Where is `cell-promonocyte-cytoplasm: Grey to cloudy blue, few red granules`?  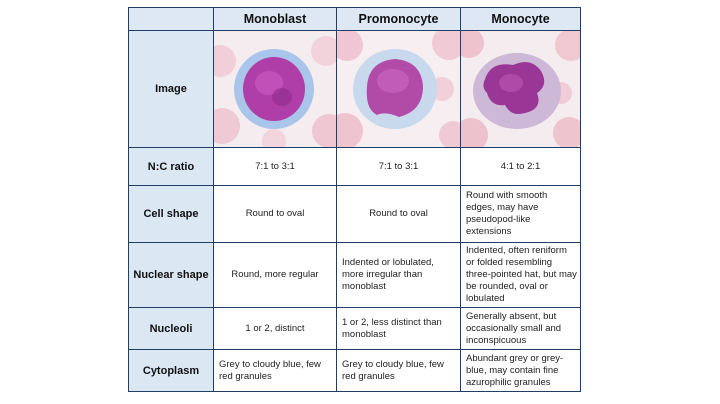
cell-promonocyte-cytoplasm: Grey to cloudy blue, few red granules is located at coordinates (398, 370).